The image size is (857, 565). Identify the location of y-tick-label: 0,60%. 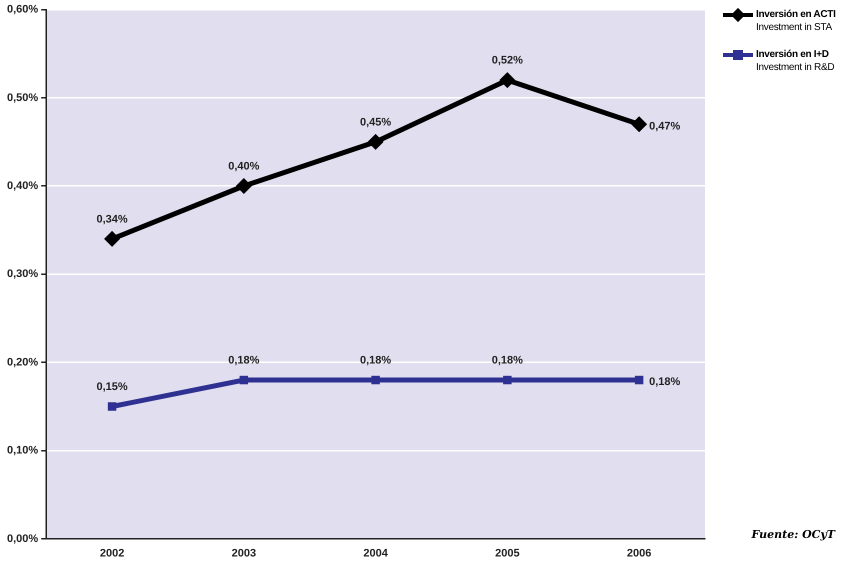
(22, 10).